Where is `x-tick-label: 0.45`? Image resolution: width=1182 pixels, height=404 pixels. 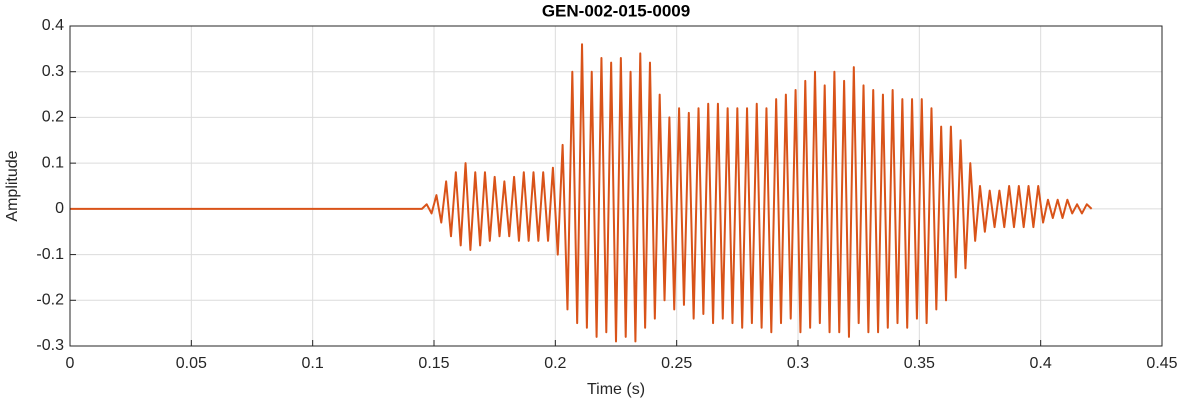
x-tick-label: 0.45 is located at coordinates (1161, 363).